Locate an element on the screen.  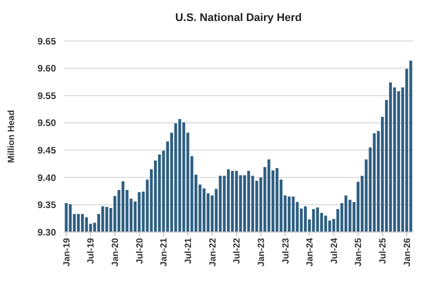
y-tick-label: 9.40 is located at coordinates (47, 178).